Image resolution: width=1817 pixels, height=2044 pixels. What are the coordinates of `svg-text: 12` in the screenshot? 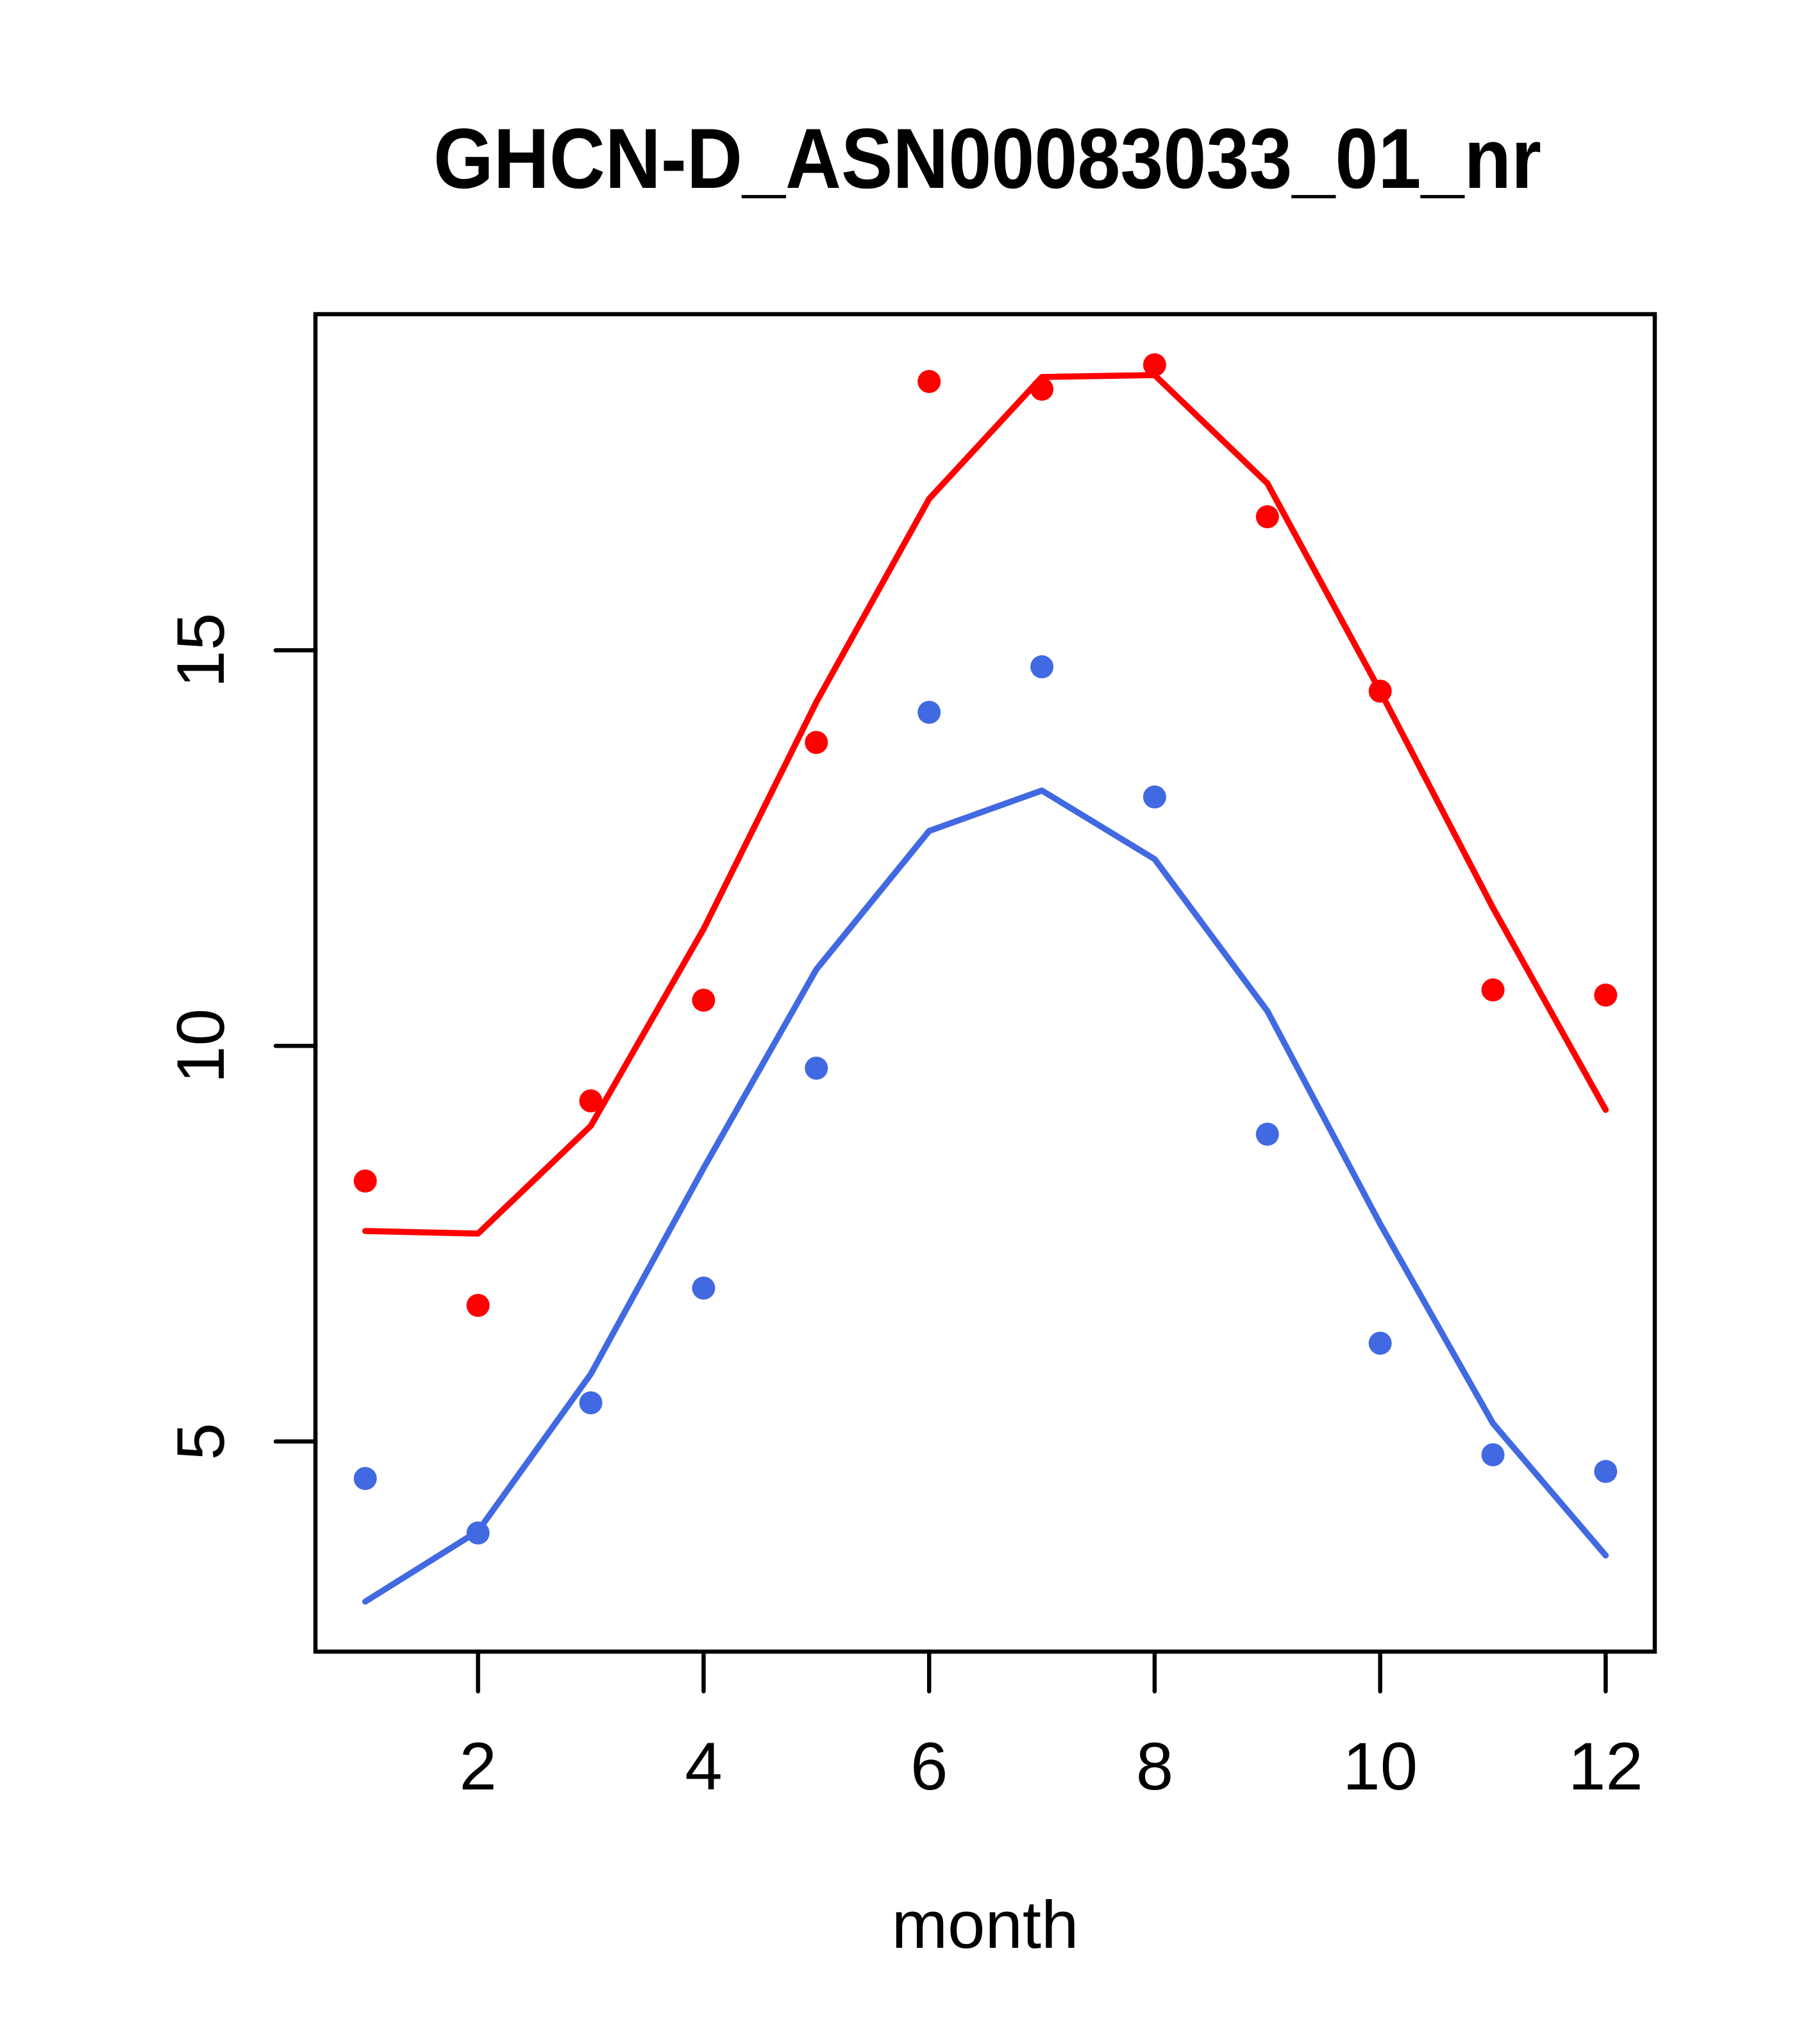 It's located at (1605, 1766).